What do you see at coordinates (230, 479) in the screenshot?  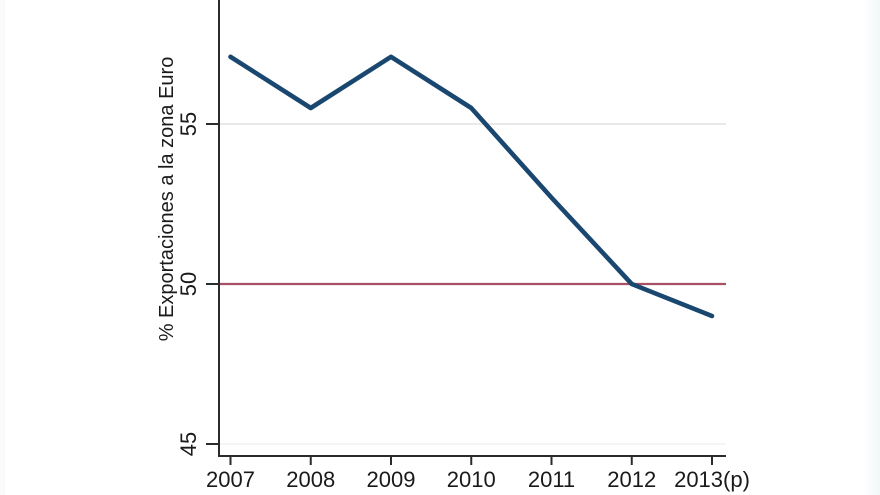 I see `x-tick-label-2007: 2007` at bounding box center [230, 479].